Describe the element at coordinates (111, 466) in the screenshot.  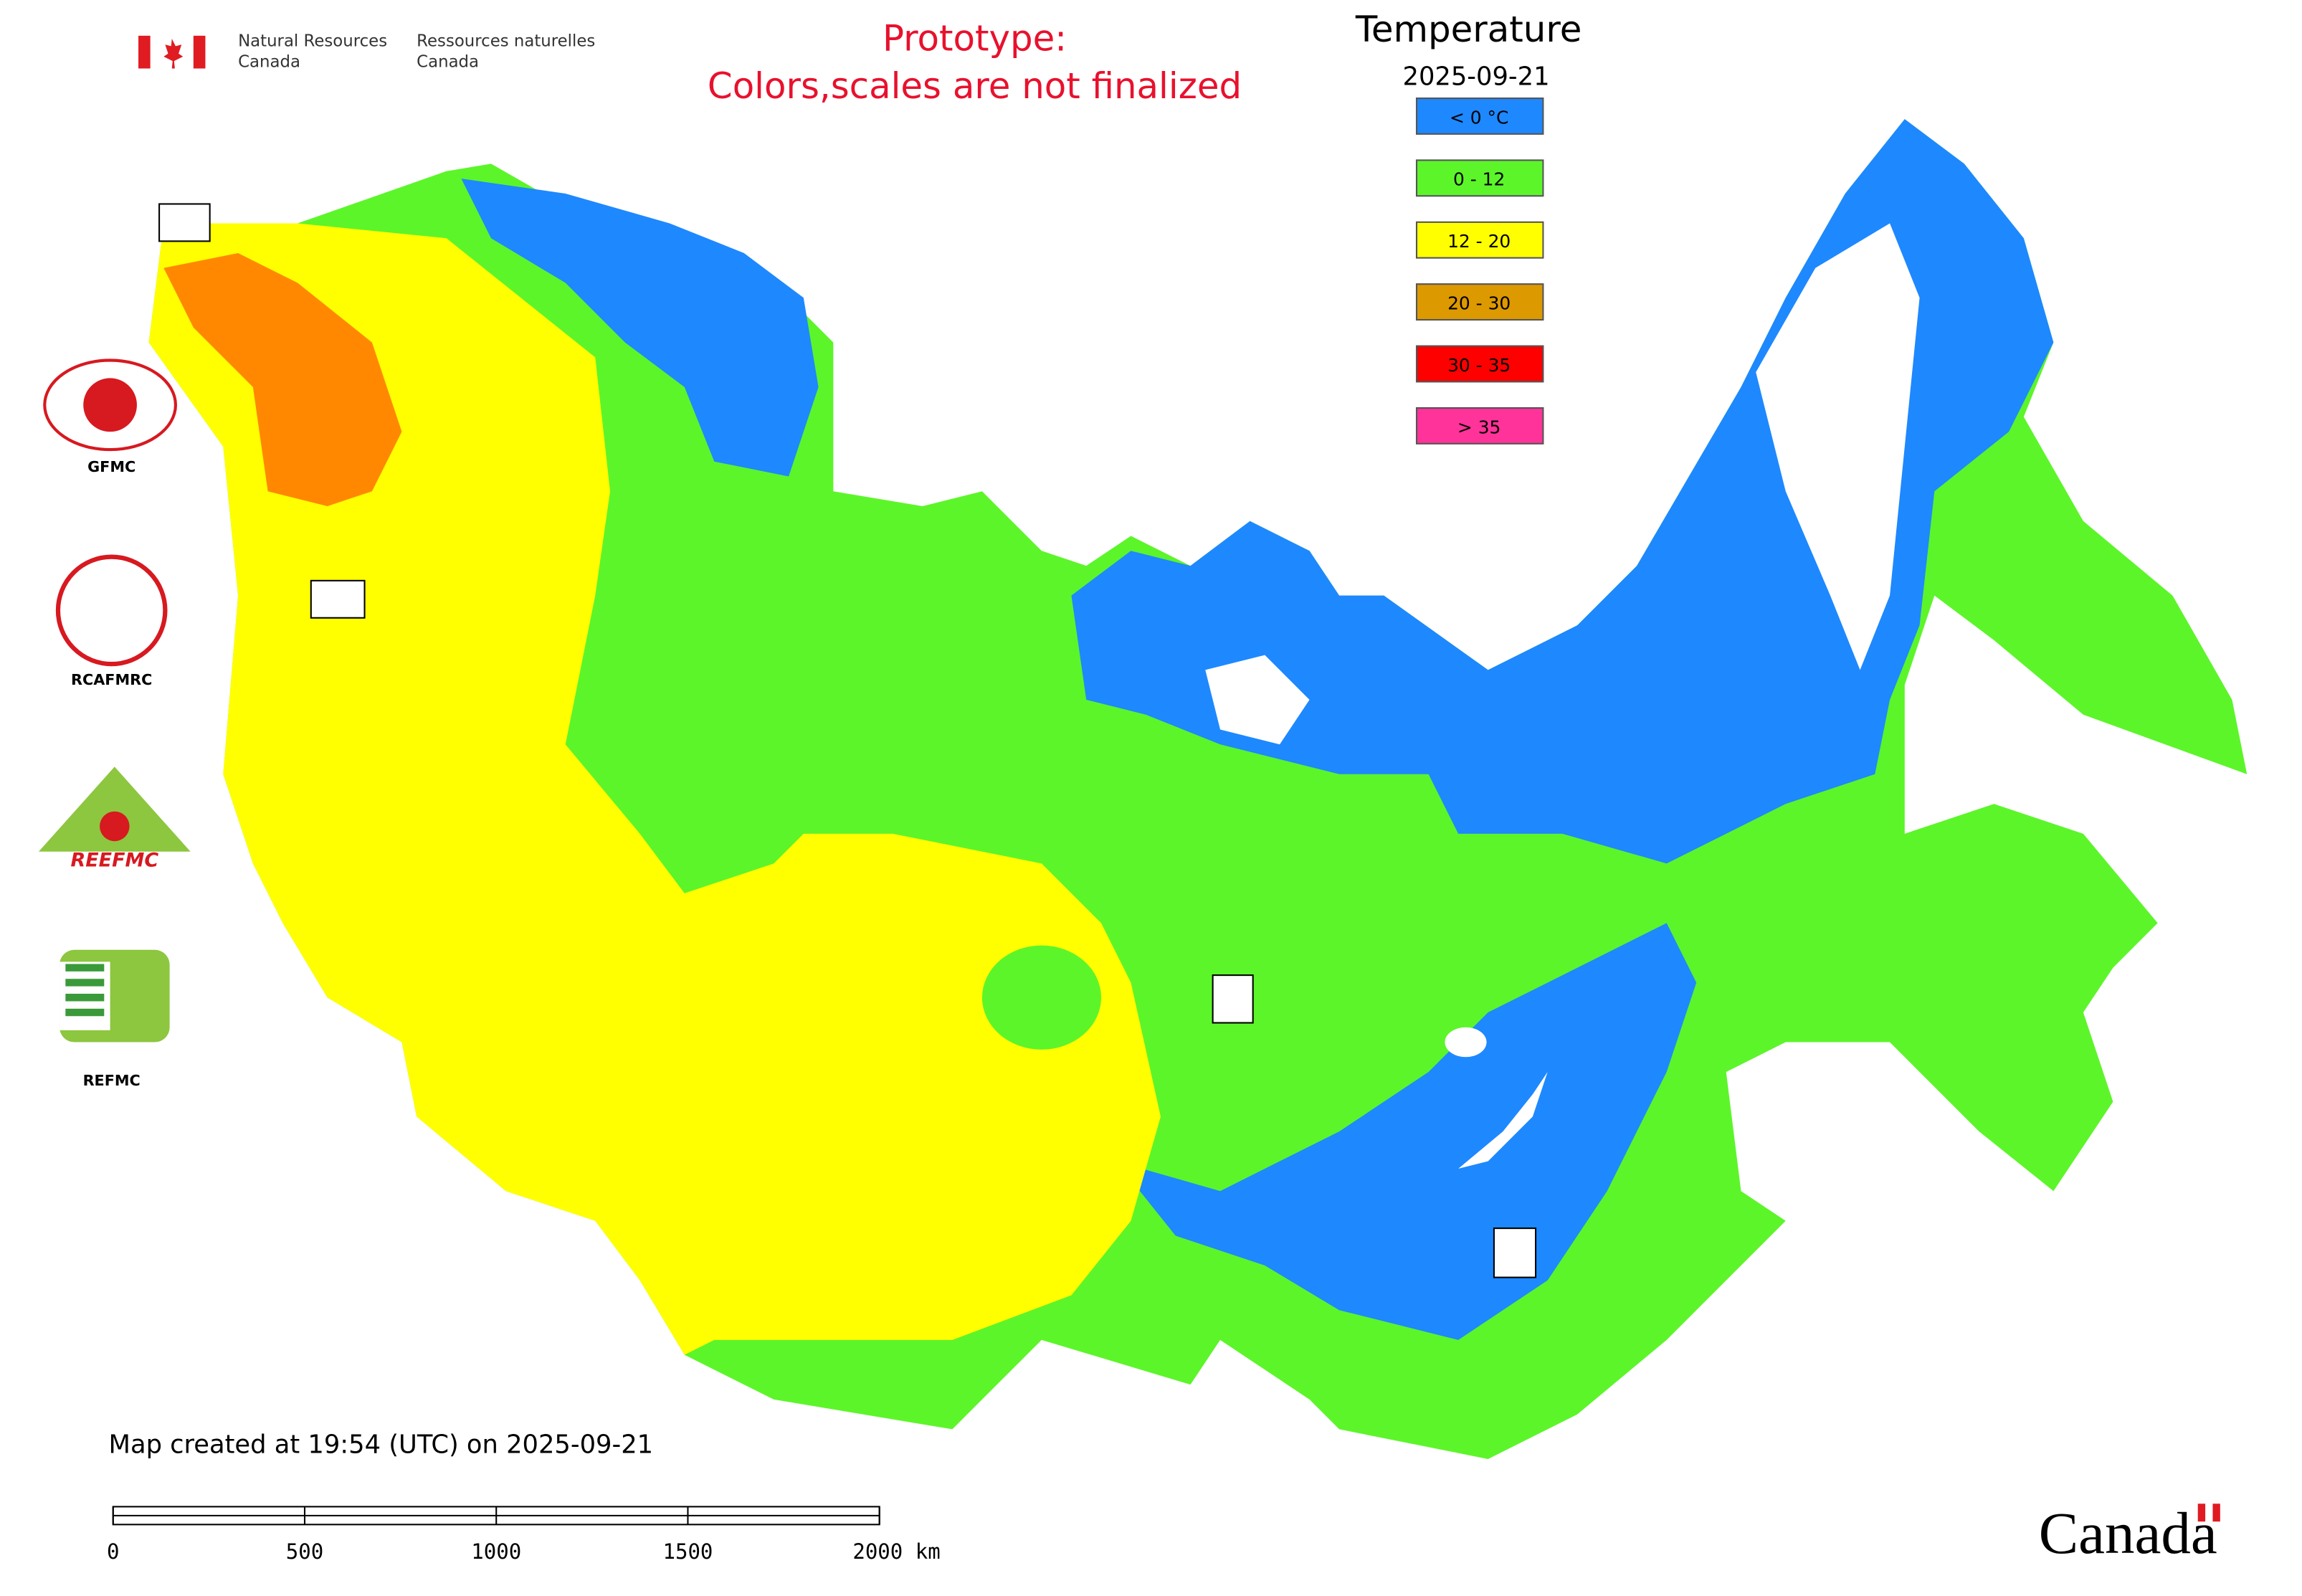
I see `logo-label: GFMC` at that location.